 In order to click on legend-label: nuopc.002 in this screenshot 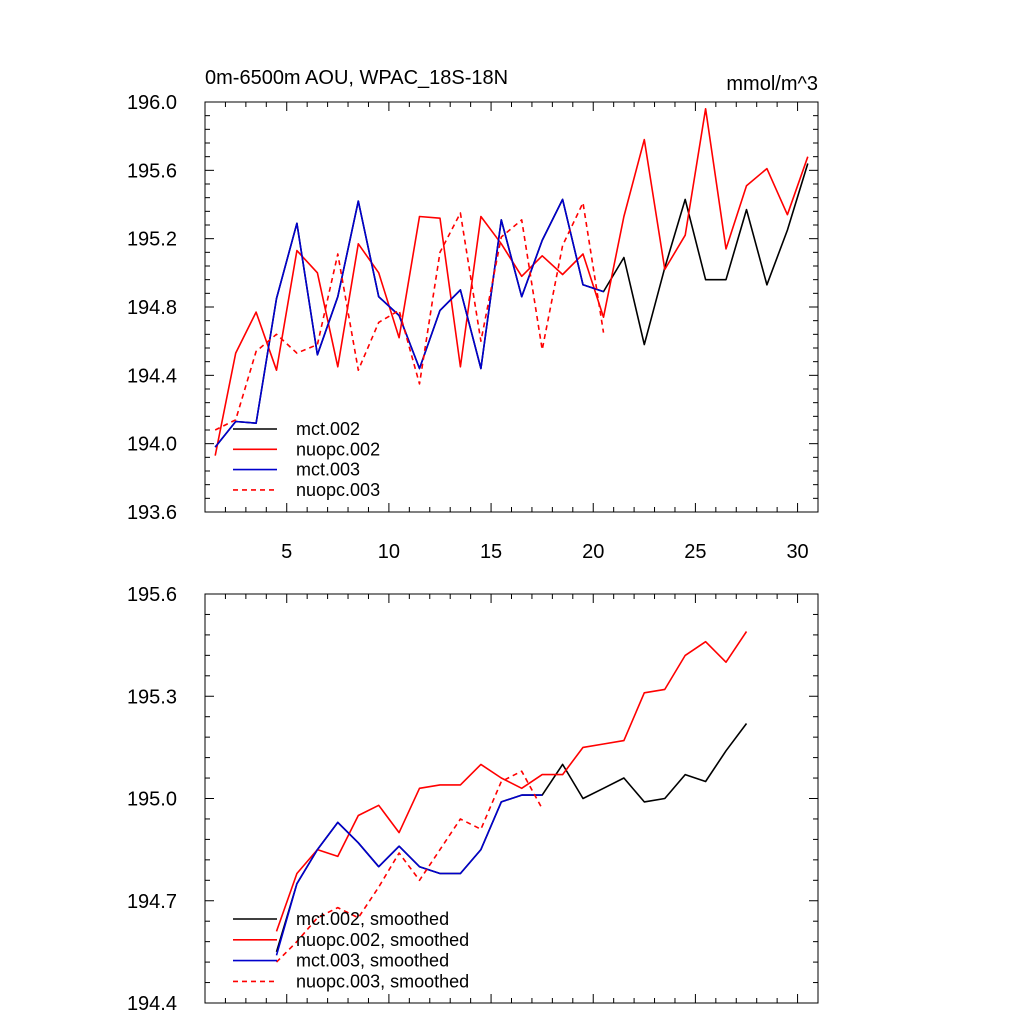, I will do `click(338, 449)`.